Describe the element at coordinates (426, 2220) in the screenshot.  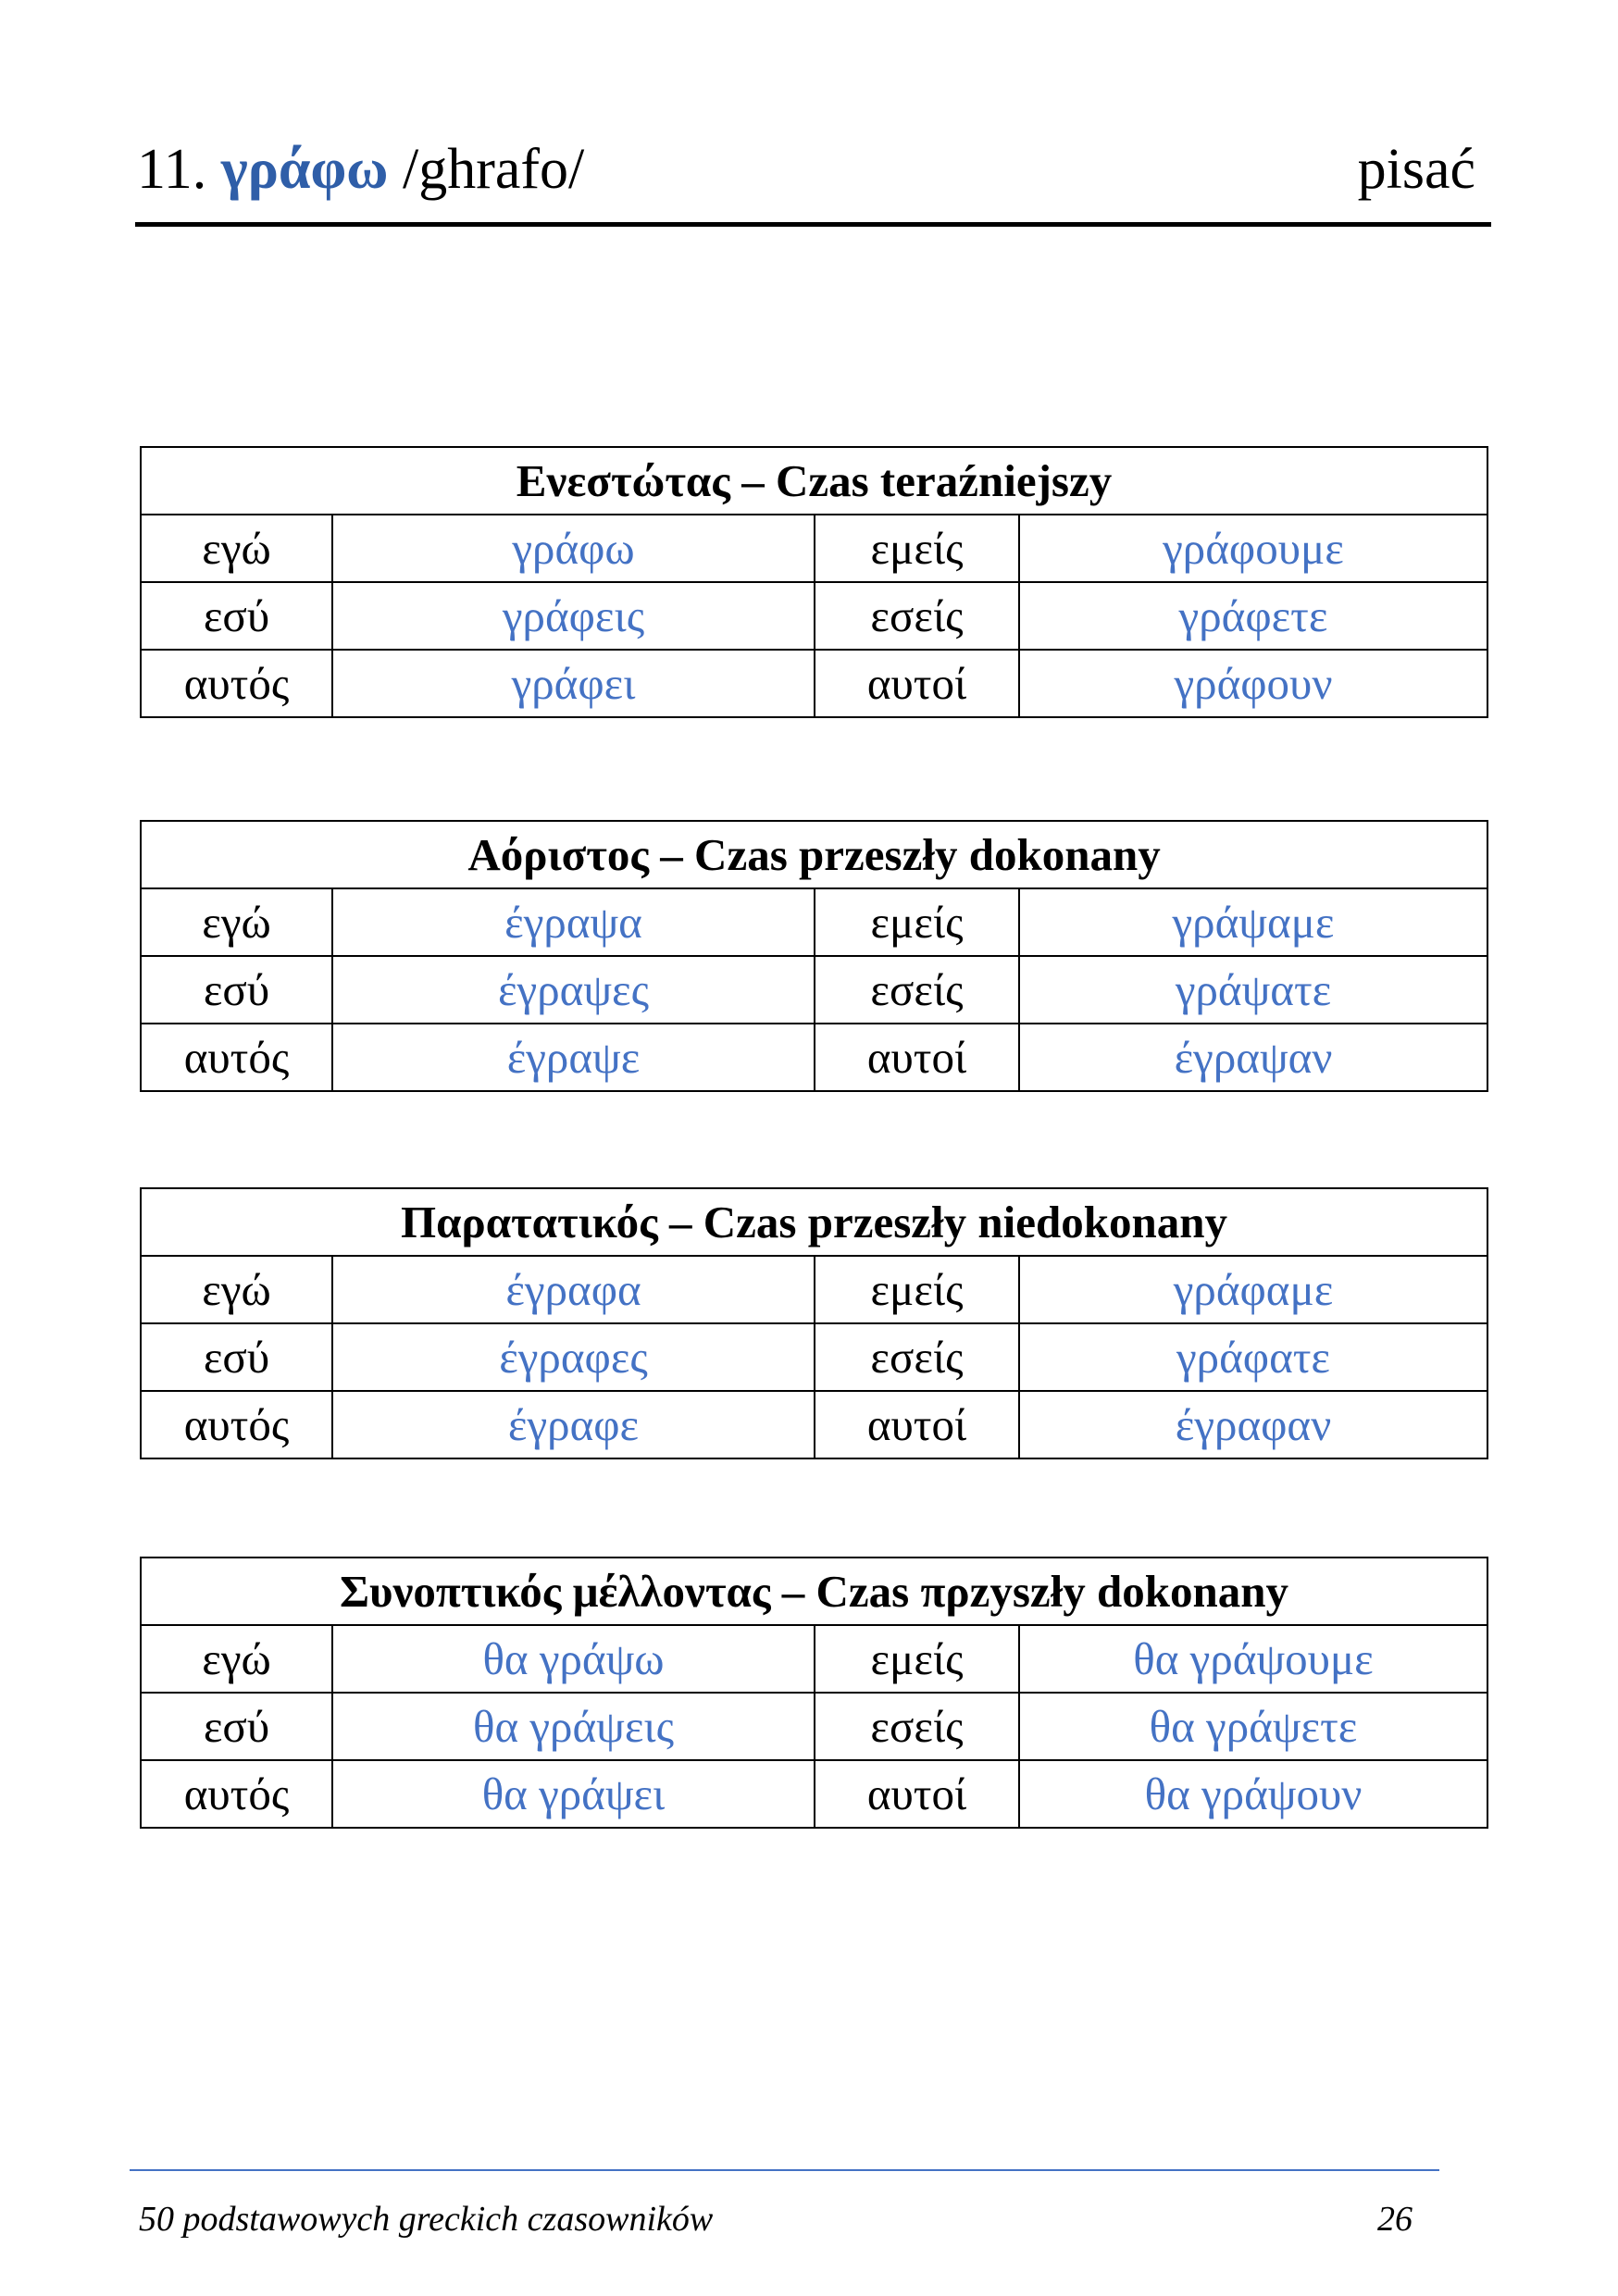
I see `footer-title: 50 podstawowych greckich czasowników` at that location.